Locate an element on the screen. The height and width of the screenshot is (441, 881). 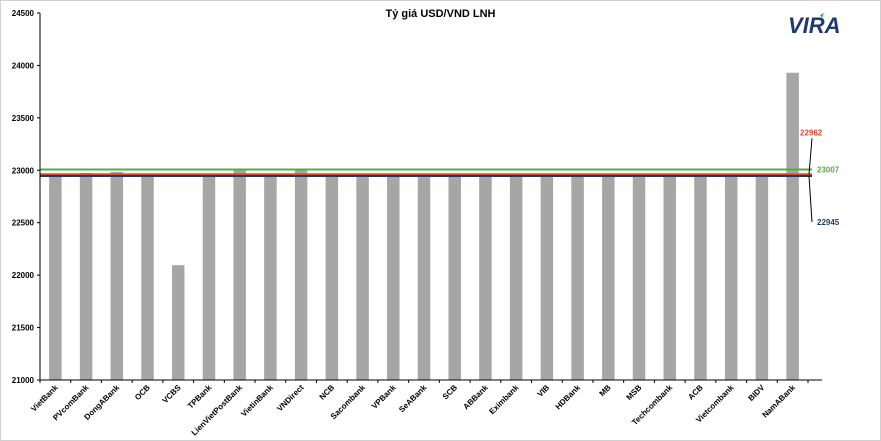
y-tick-label: 21500 is located at coordinates (23, 328).